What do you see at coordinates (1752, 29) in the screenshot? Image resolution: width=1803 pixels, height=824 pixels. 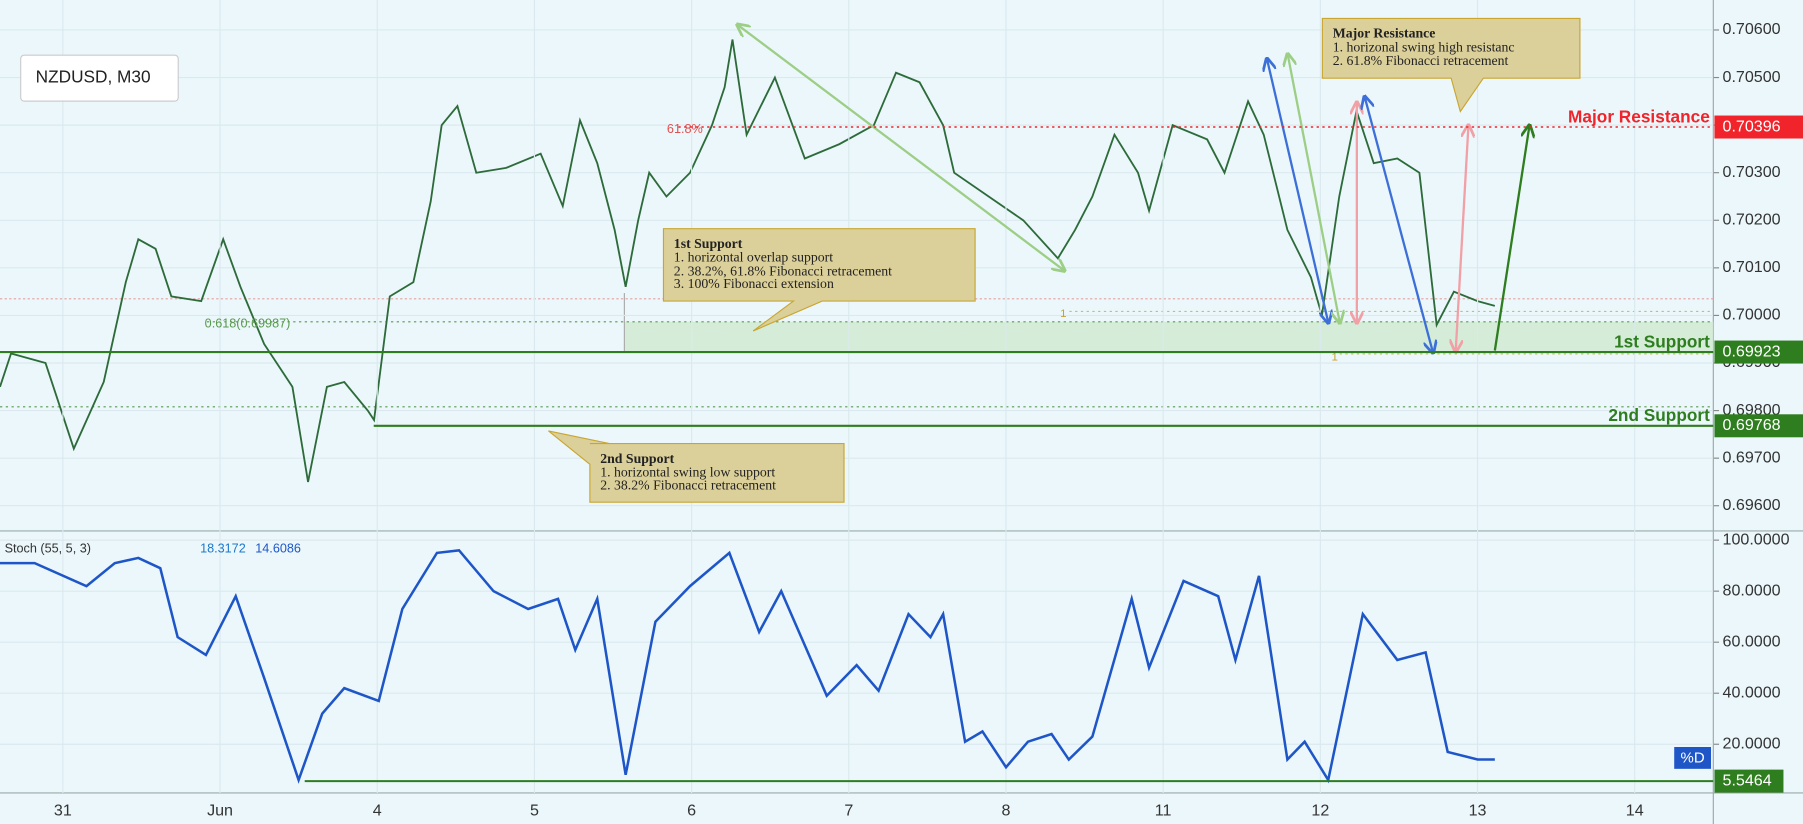 I see `y-tick-label: 0.70600` at bounding box center [1752, 29].